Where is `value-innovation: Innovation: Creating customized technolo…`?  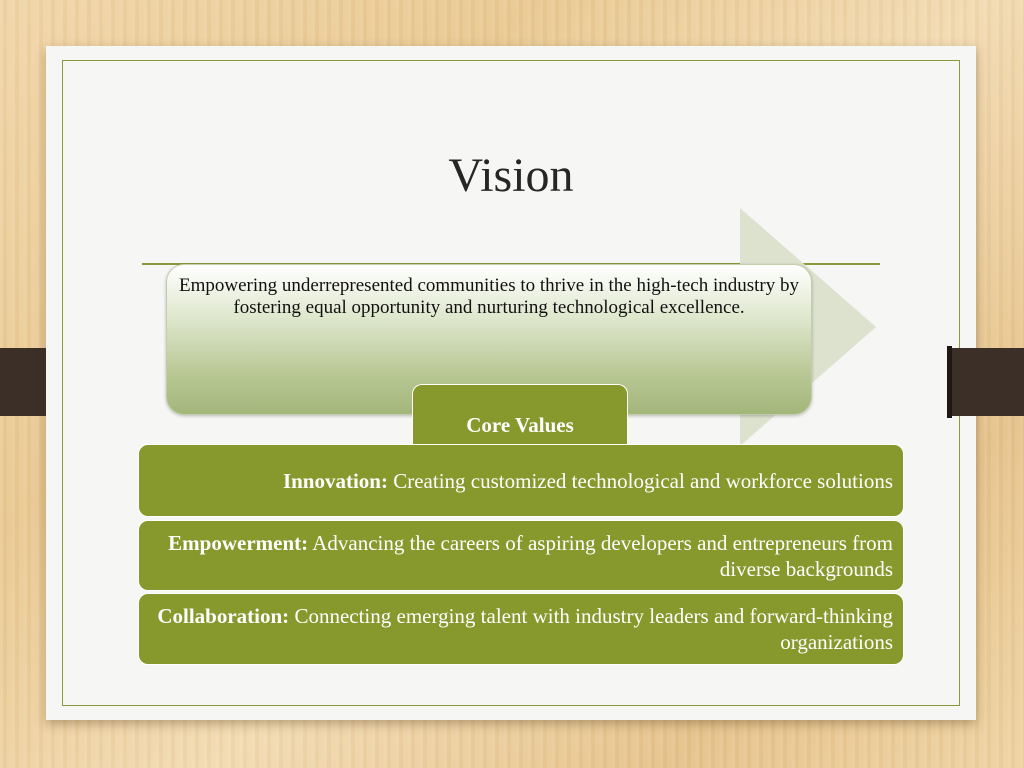
value-innovation: Innovation: Creating customized technolo… is located at coordinates (521, 480).